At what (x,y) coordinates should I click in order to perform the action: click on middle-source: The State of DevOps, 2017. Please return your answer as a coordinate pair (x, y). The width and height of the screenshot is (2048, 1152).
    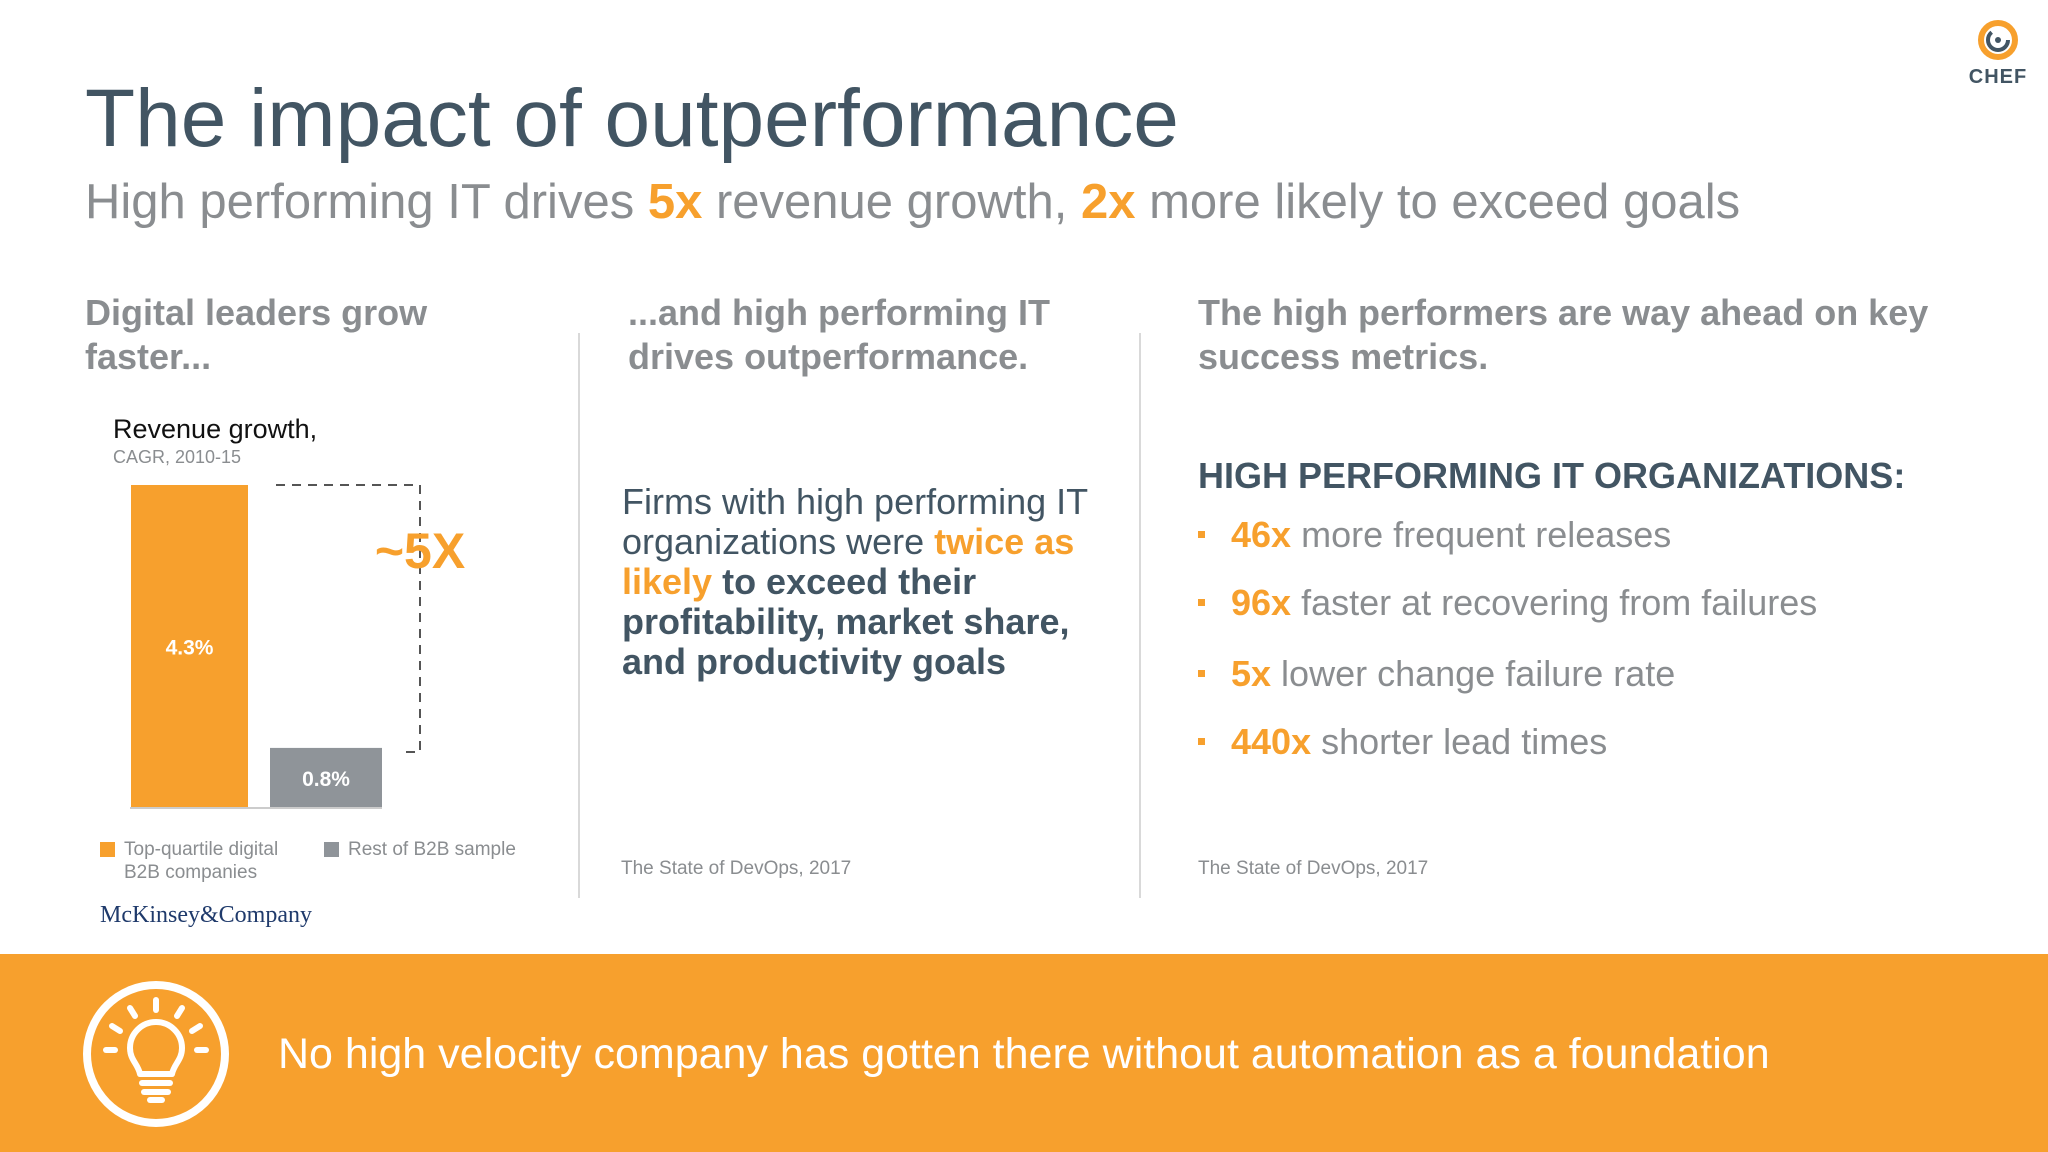
    Looking at the image, I should click on (736, 868).